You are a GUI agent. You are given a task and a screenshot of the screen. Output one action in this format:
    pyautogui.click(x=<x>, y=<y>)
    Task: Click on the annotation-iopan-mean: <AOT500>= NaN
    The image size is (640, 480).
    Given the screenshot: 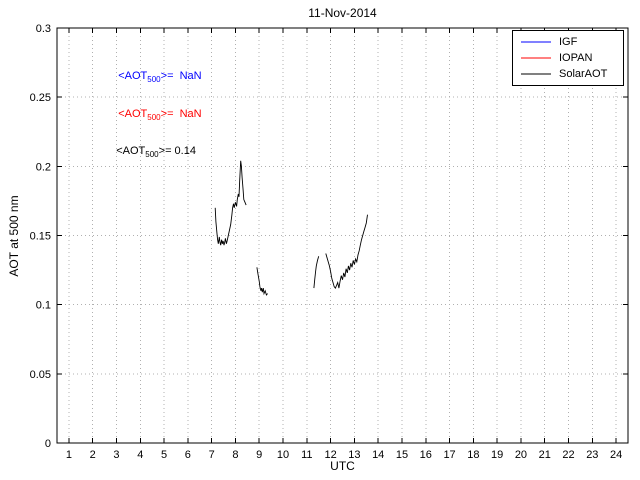 What is the action you would take?
    pyautogui.click(x=154, y=115)
    